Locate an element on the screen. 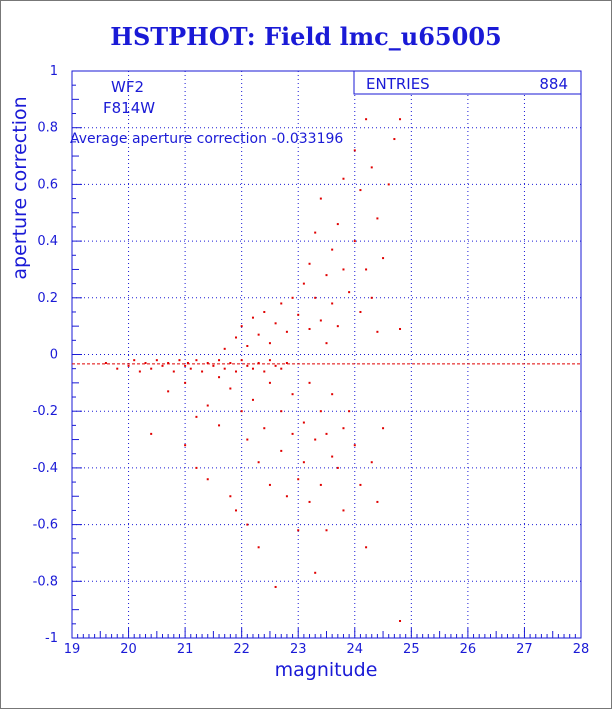 This screenshot has width=612, height=709. y-tick-label: -0.6 is located at coordinates (45, 525).